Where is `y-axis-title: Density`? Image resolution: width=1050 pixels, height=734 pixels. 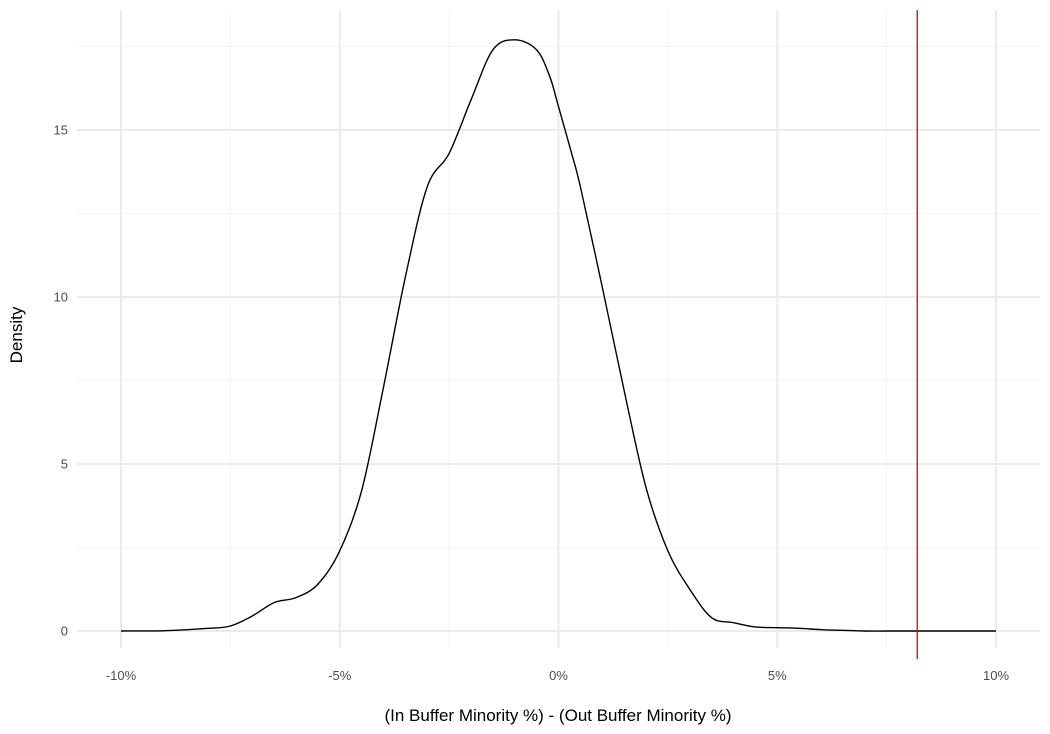
y-axis-title: Density is located at coordinates (16, 334).